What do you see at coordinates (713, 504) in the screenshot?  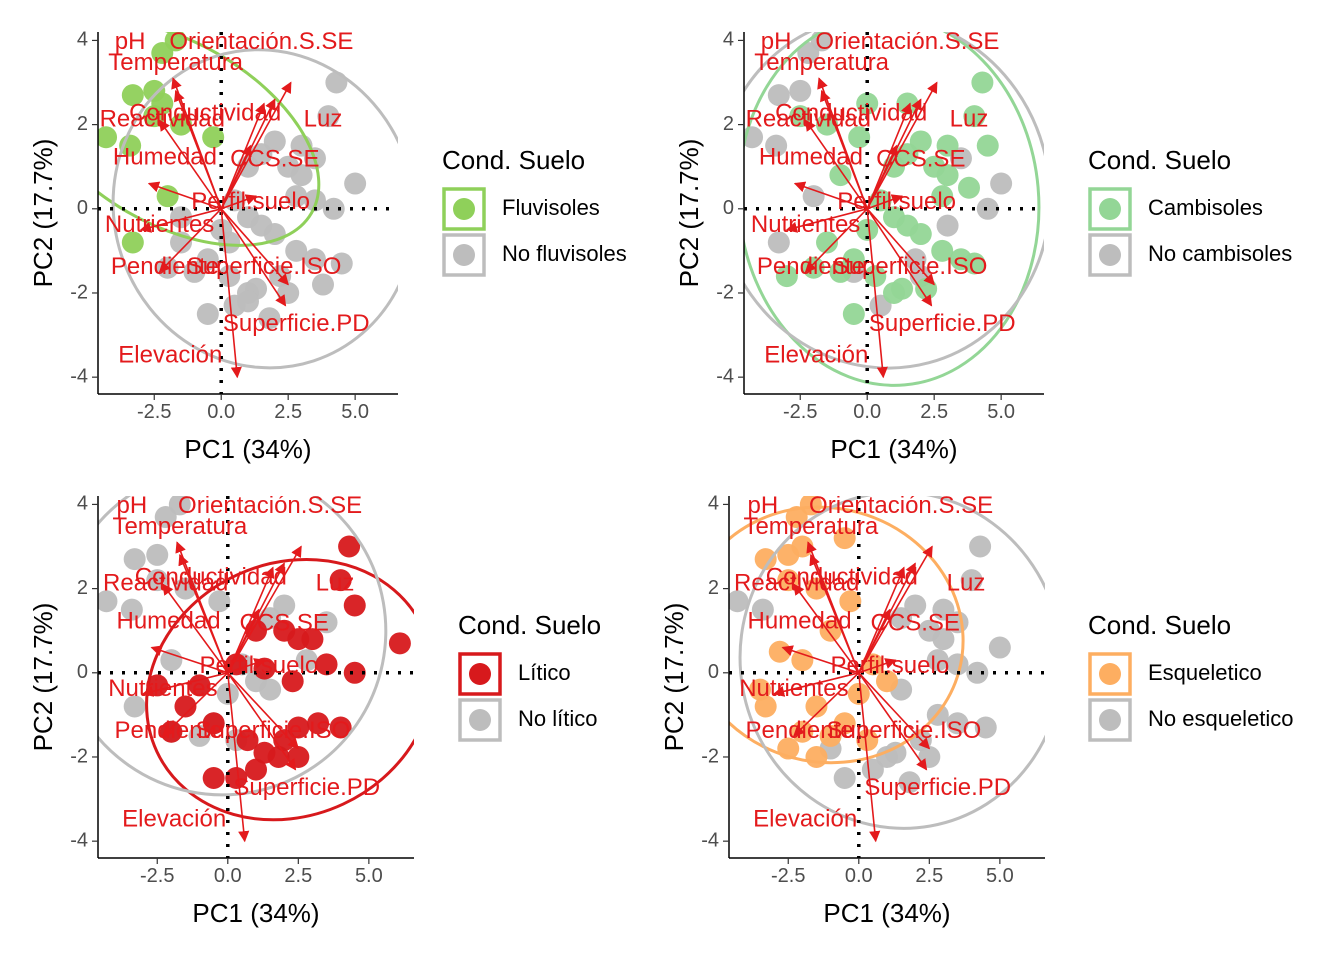 I see `y-tick-label: 4` at bounding box center [713, 504].